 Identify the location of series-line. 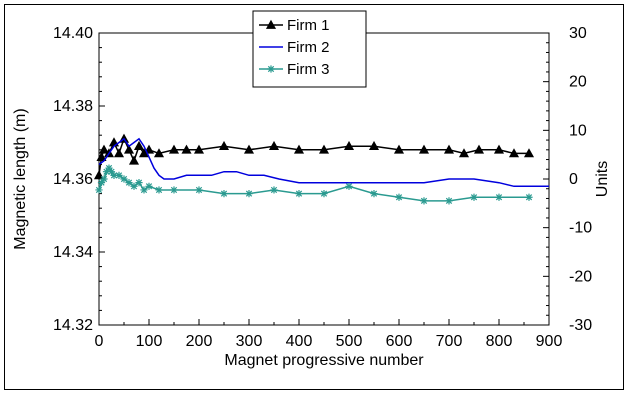
(323, 162).